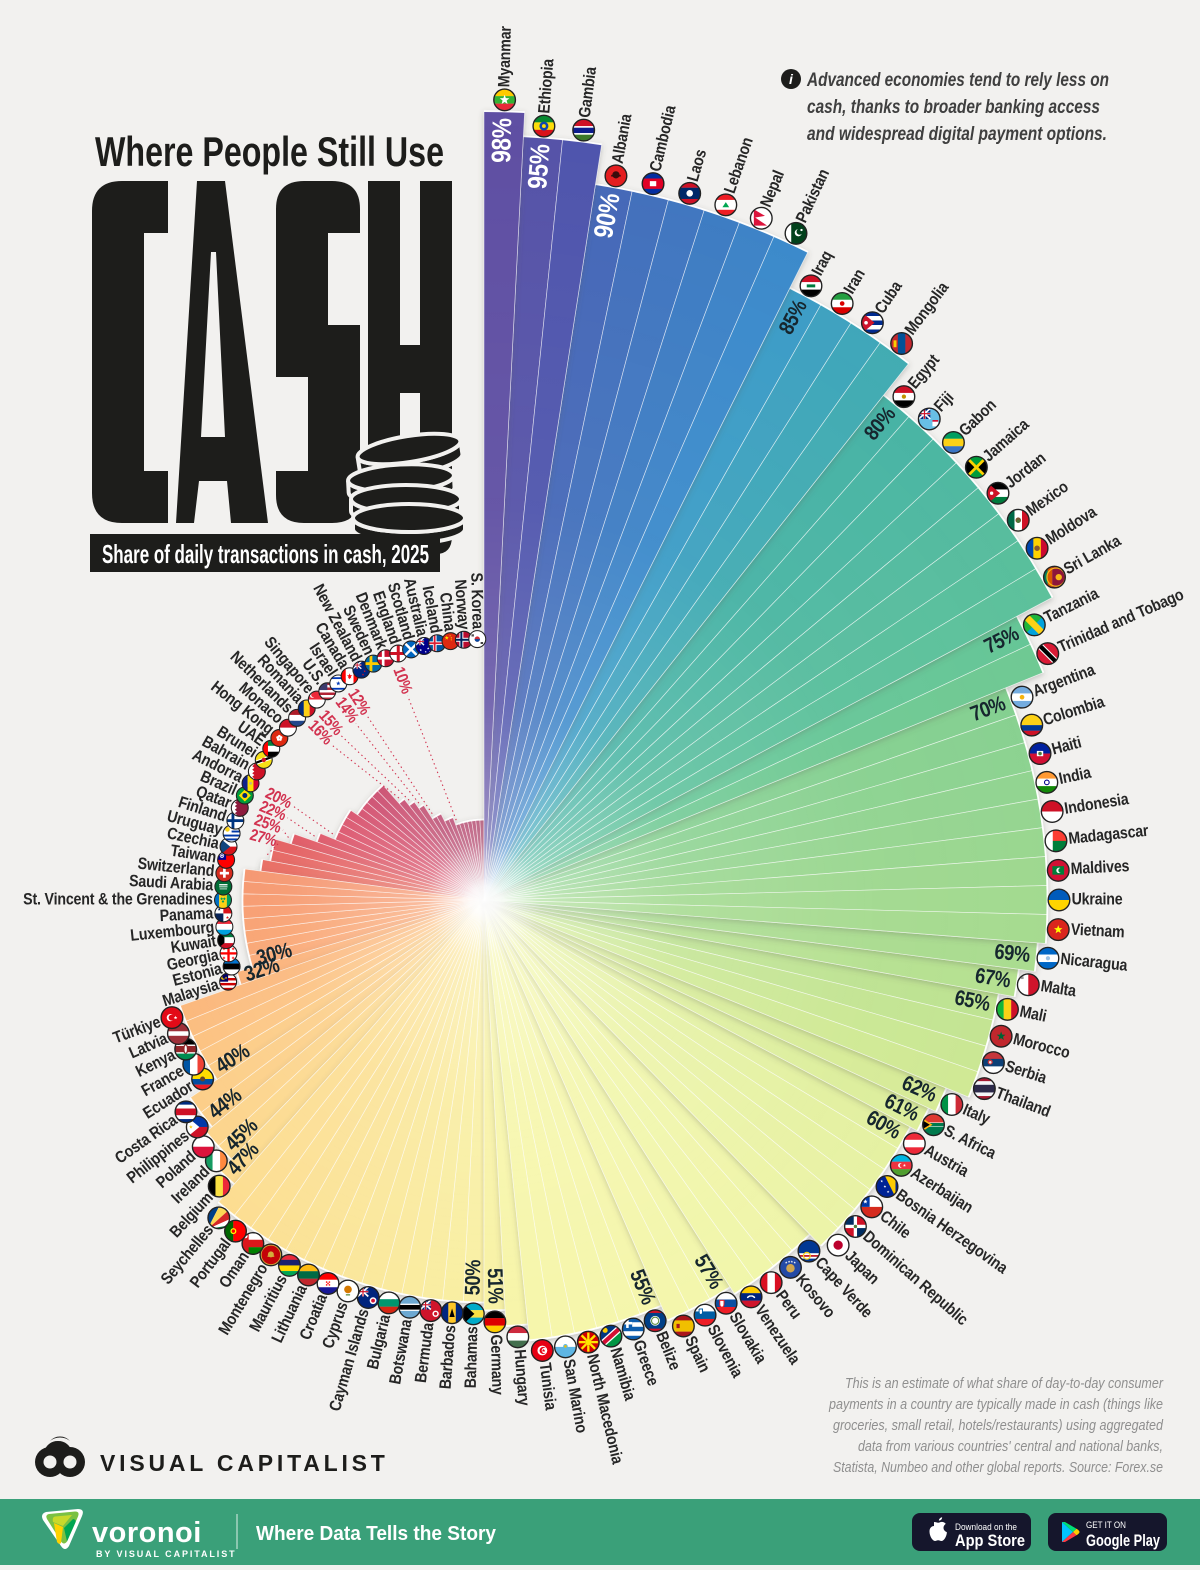 This screenshot has height=1570, width=1200. Describe the element at coordinates (147, 1533) in the screenshot. I see `svg-text: voronoi` at that location.